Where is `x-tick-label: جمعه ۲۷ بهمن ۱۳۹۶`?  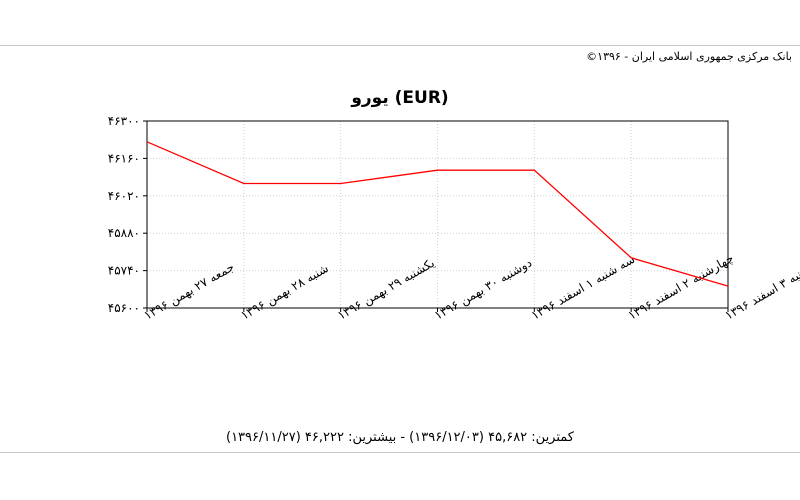
x-tick-label: جمعه ۲۷ بهمن ۱۳۹۶ is located at coordinates (190, 292).